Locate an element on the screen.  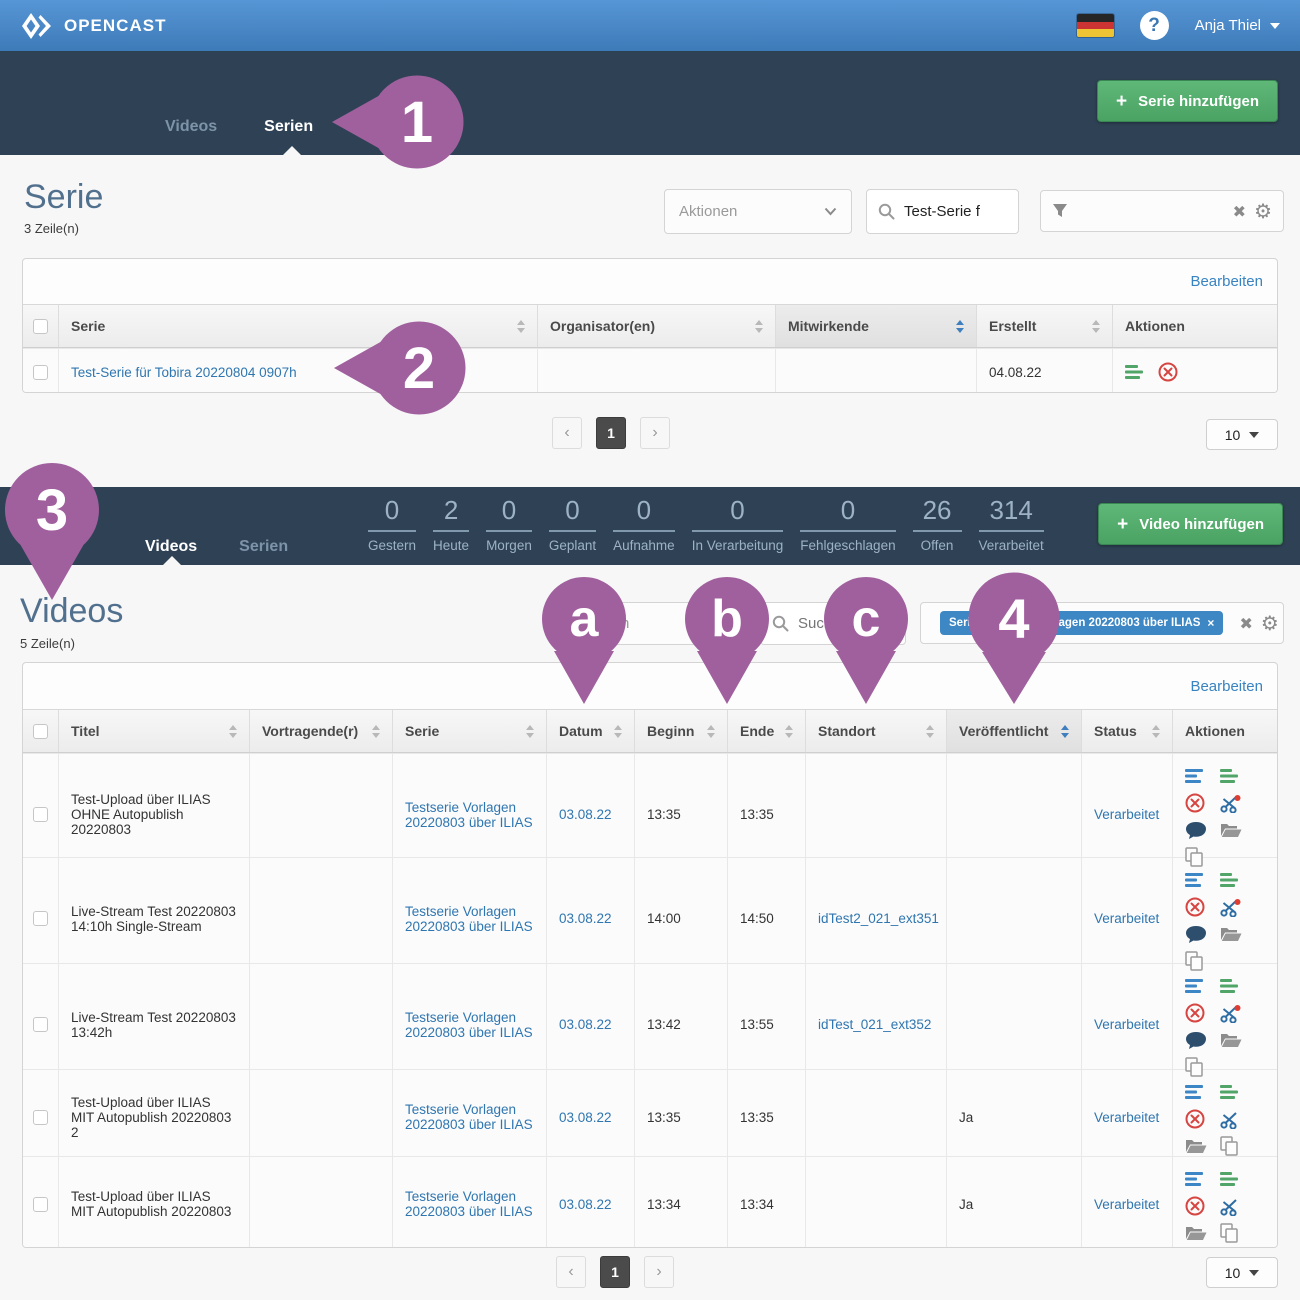
next-page-button: › is located at coordinates (659, 1272).